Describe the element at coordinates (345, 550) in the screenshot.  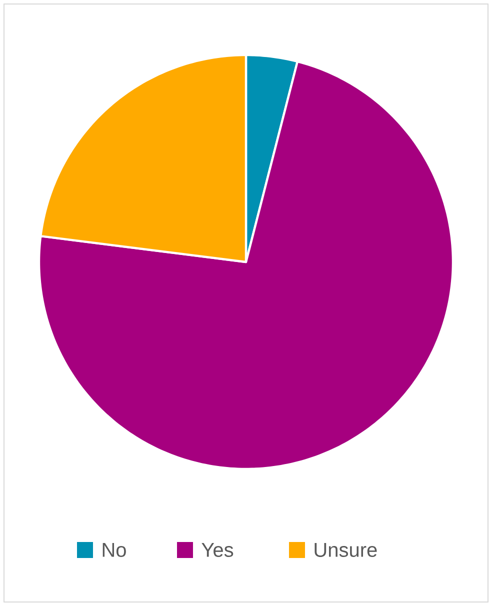
I see `legend-label: Unsure` at that location.